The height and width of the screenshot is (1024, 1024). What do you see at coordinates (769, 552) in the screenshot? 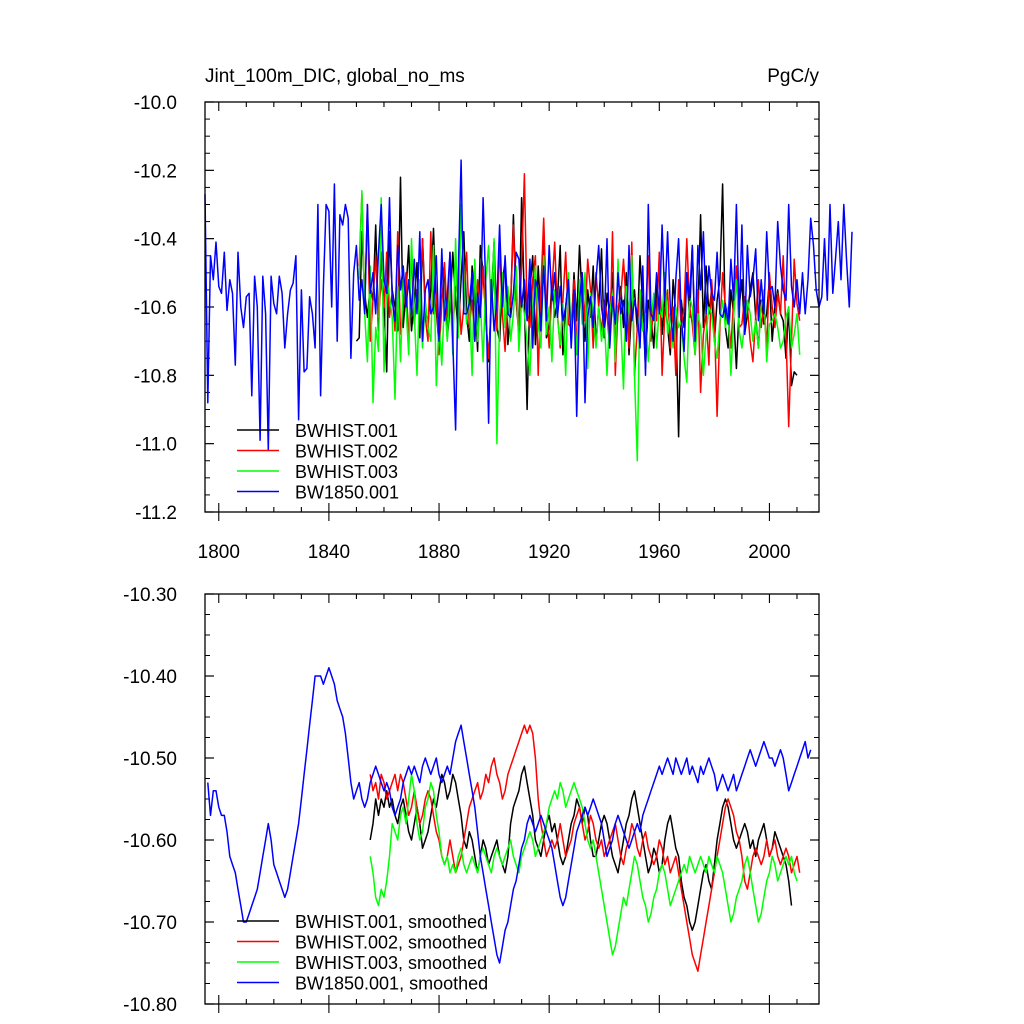
I see `x-tick-label: 2000` at bounding box center [769, 552].